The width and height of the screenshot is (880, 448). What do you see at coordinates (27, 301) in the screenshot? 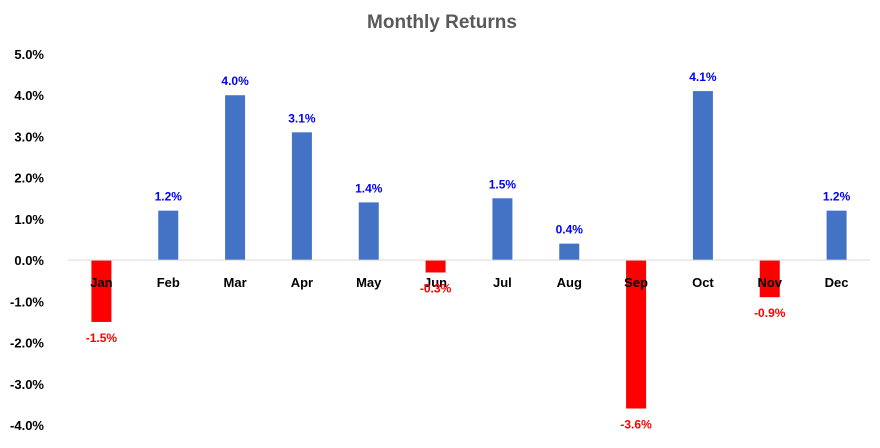
I see `y-tick-label: -1.0%` at bounding box center [27, 301].